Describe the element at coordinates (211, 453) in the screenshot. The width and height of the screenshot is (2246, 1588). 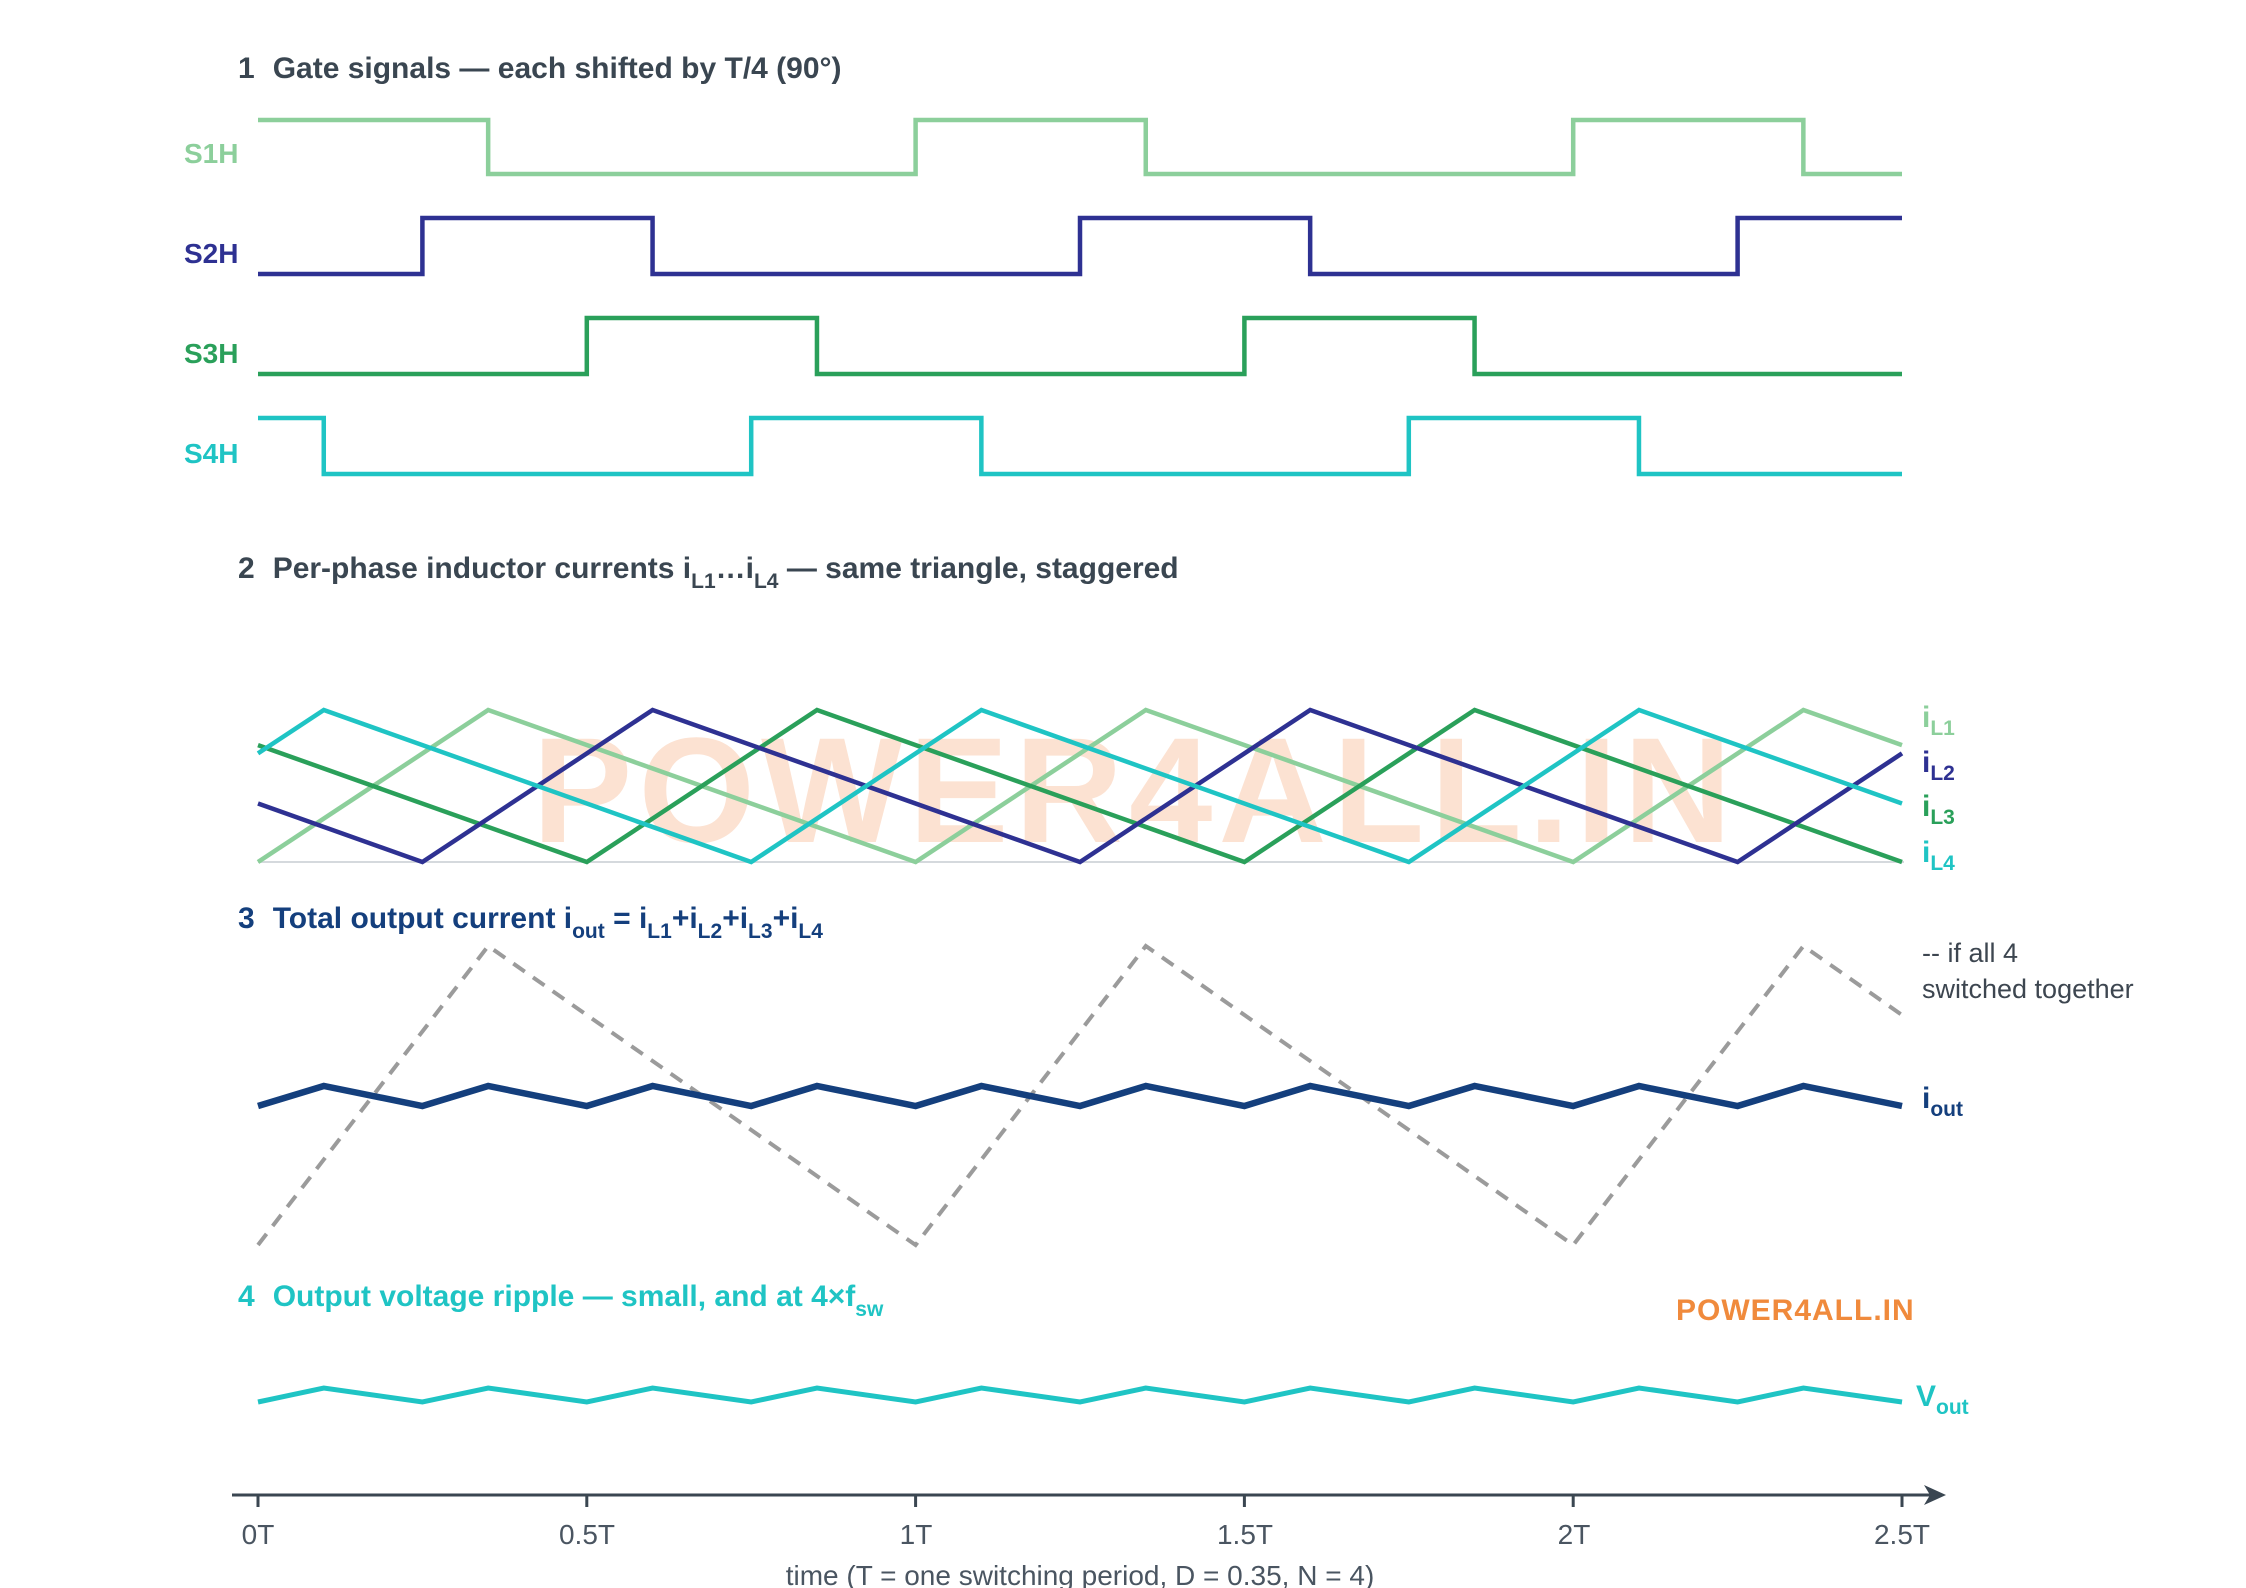
I see `gate-label-s4h: S4H` at that location.